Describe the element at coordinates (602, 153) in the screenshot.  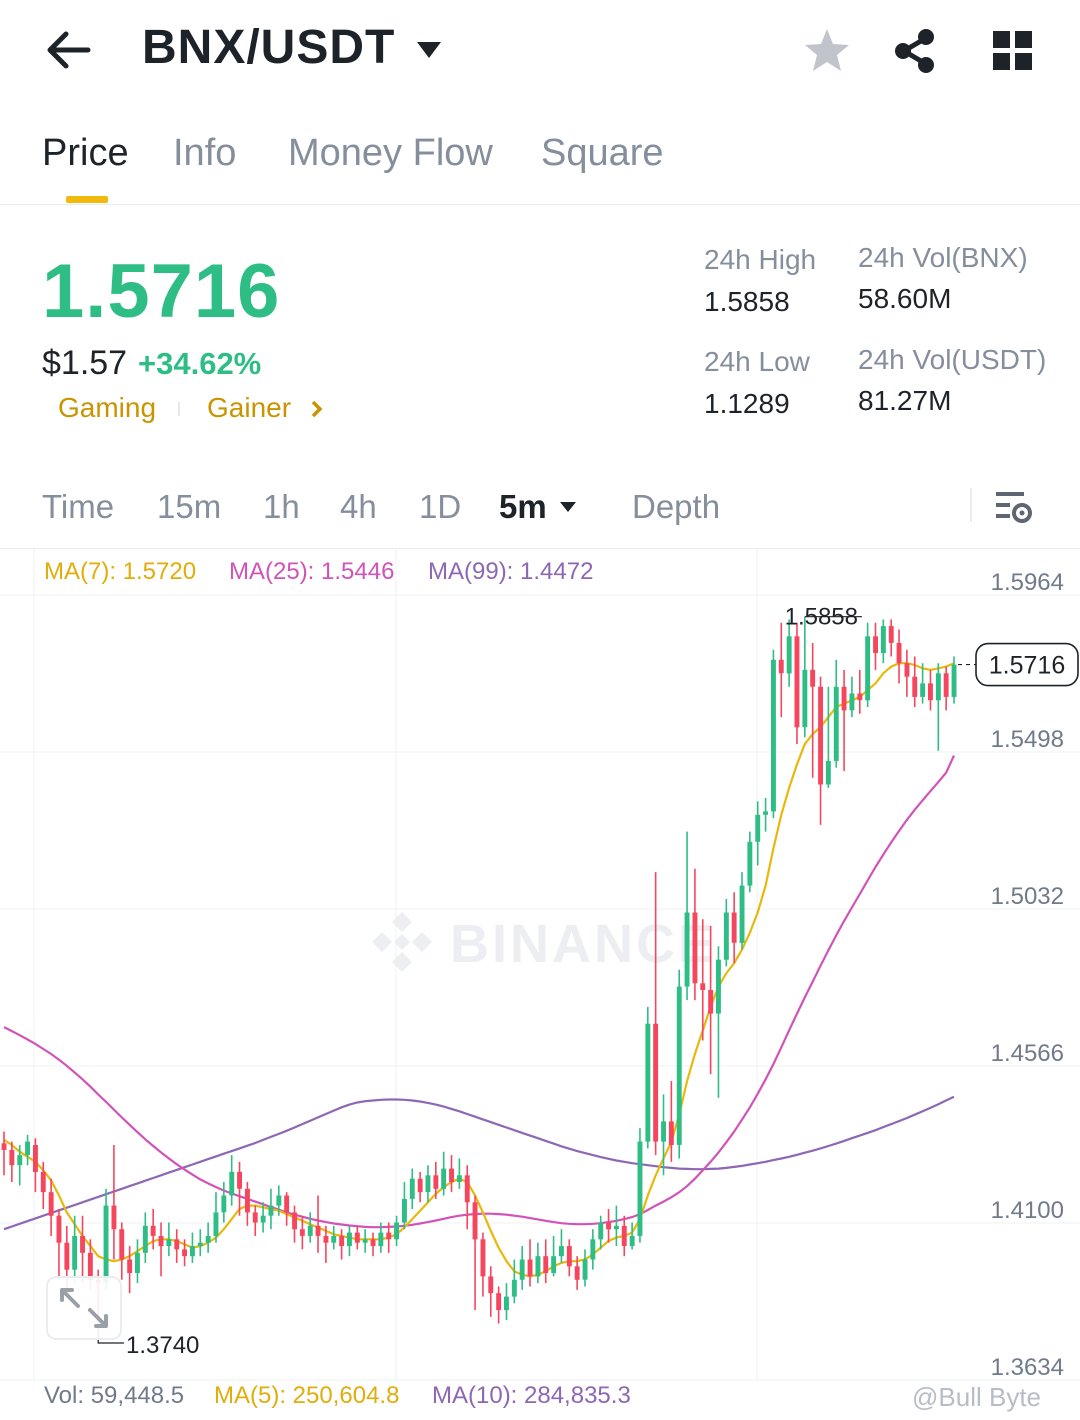
I see `tab-square: Square` at that location.